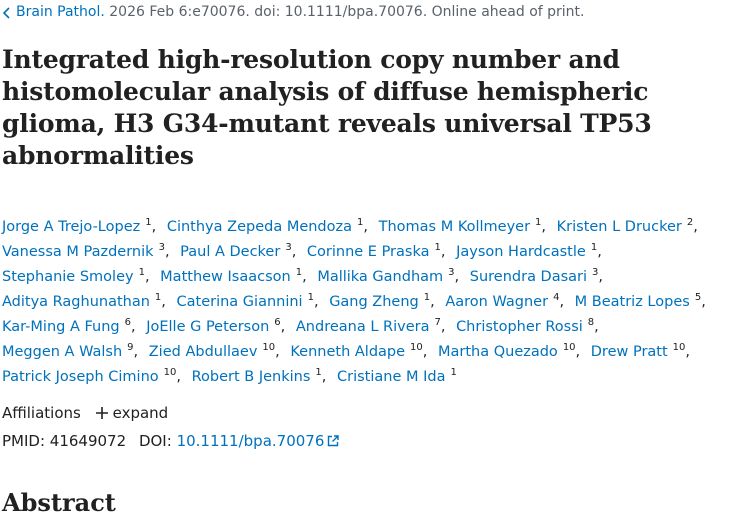  What do you see at coordinates (629, 352) in the screenshot?
I see `author-name: Drew Pratt` at bounding box center [629, 352].